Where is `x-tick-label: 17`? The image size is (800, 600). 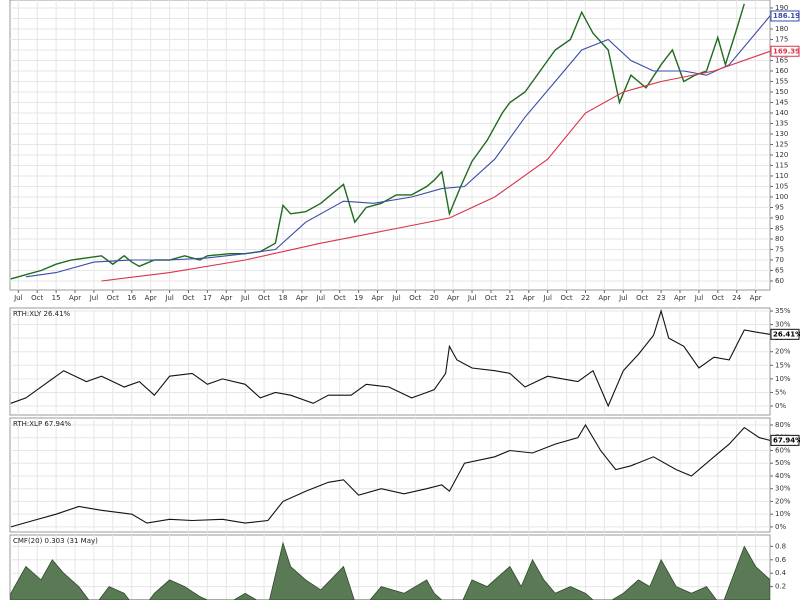
x-tick-label: 17 is located at coordinates (207, 298).